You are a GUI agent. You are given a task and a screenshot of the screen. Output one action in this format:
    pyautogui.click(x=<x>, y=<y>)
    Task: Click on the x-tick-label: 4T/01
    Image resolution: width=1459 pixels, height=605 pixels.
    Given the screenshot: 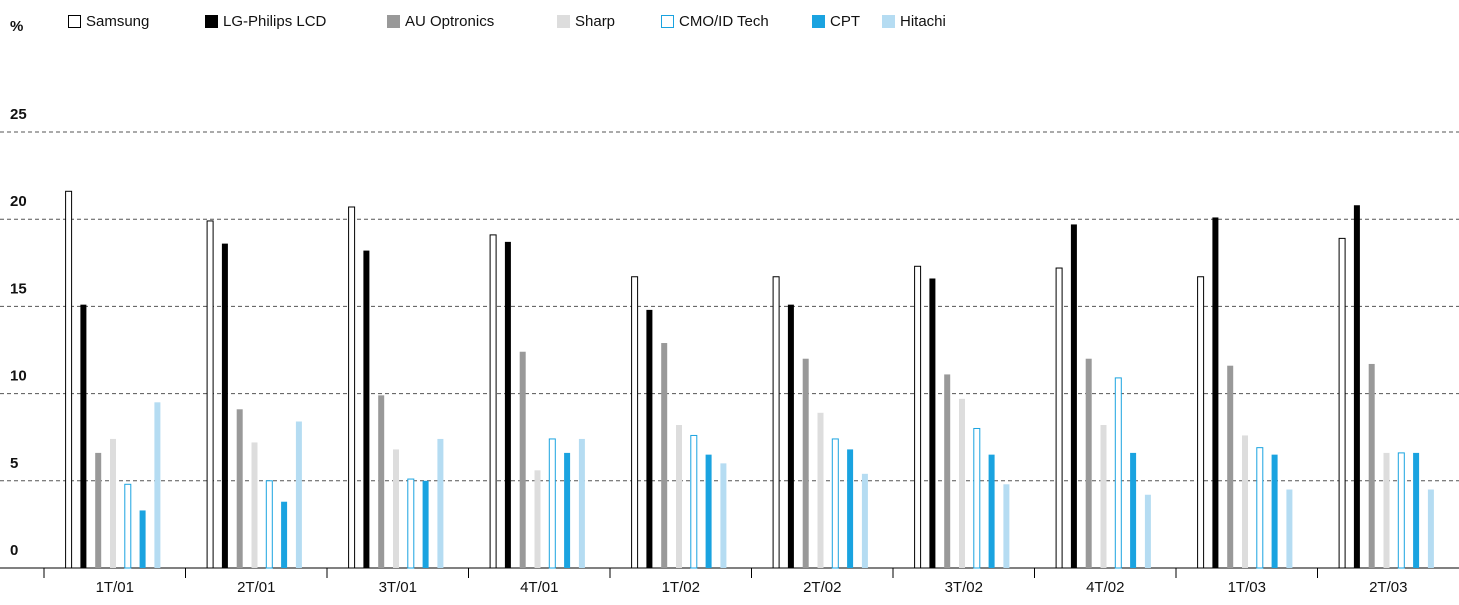 What is the action you would take?
    pyautogui.click(x=539, y=587)
    